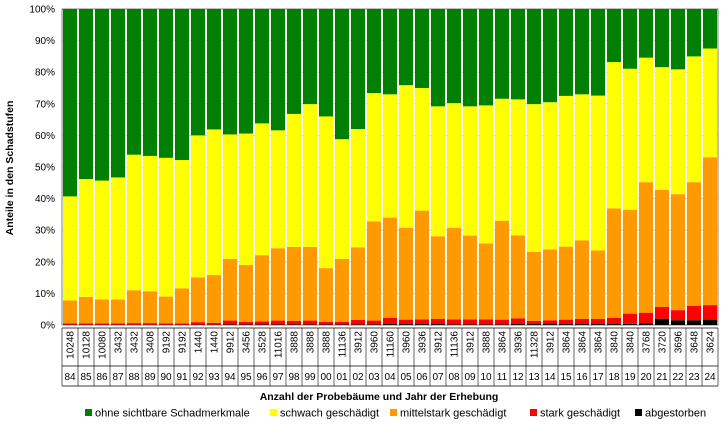  Describe the element at coordinates (310, 377) in the screenshot. I see `x-year-label: 99` at that location.